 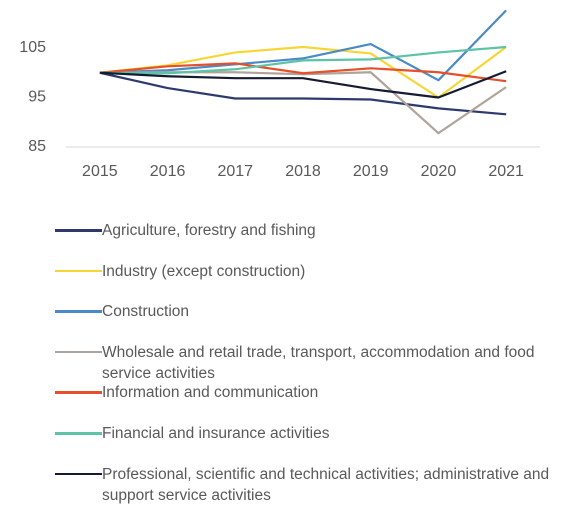 I want to click on y-tick-label: 85, so click(x=37, y=146).